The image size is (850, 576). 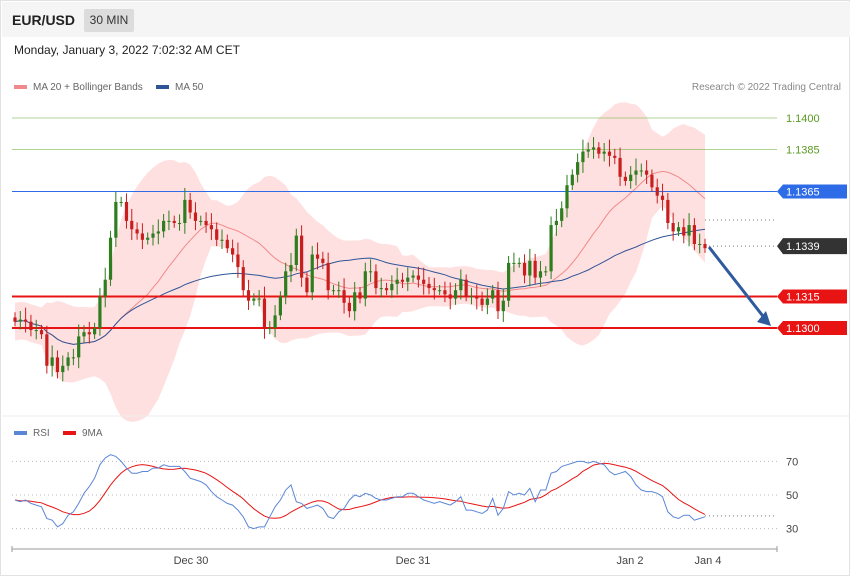 I want to click on last-price-label: 1.1339, so click(x=803, y=247).